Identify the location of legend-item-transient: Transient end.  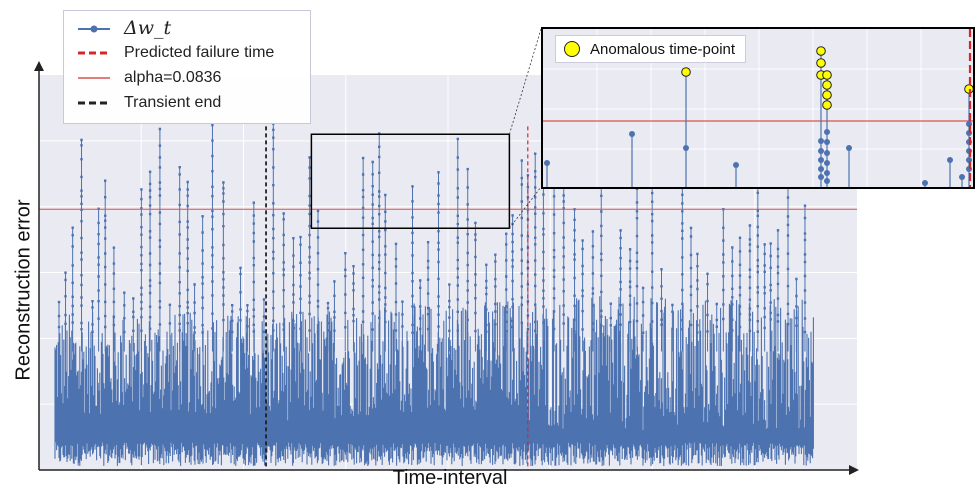
(187, 103).